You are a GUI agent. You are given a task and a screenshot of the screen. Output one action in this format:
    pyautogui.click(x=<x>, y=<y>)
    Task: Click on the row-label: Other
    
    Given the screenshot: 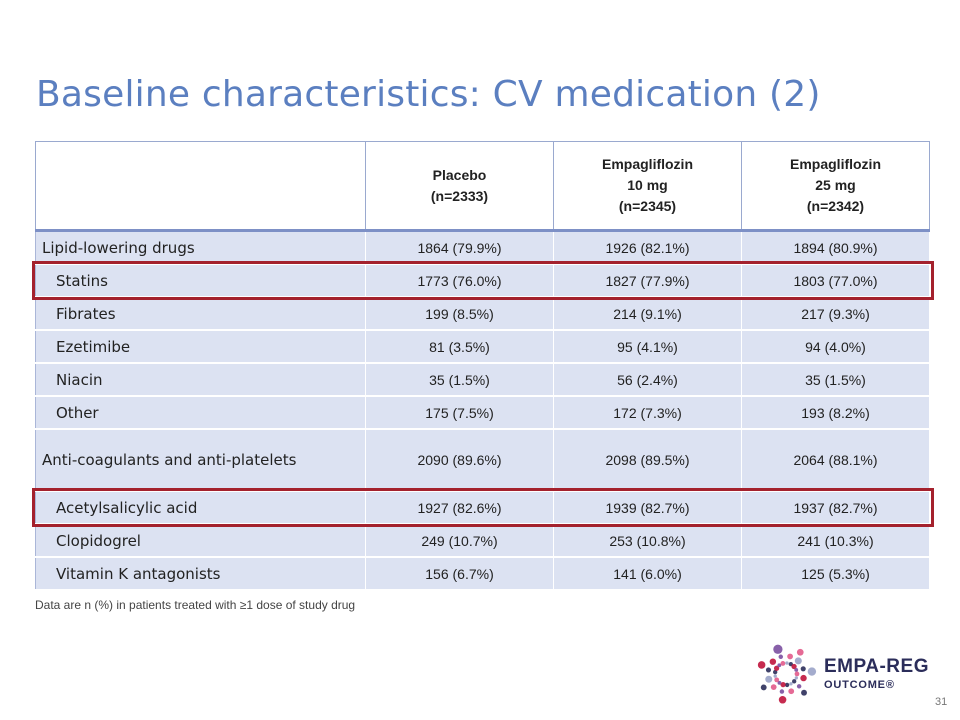 What is the action you would take?
    pyautogui.click(x=200, y=412)
    